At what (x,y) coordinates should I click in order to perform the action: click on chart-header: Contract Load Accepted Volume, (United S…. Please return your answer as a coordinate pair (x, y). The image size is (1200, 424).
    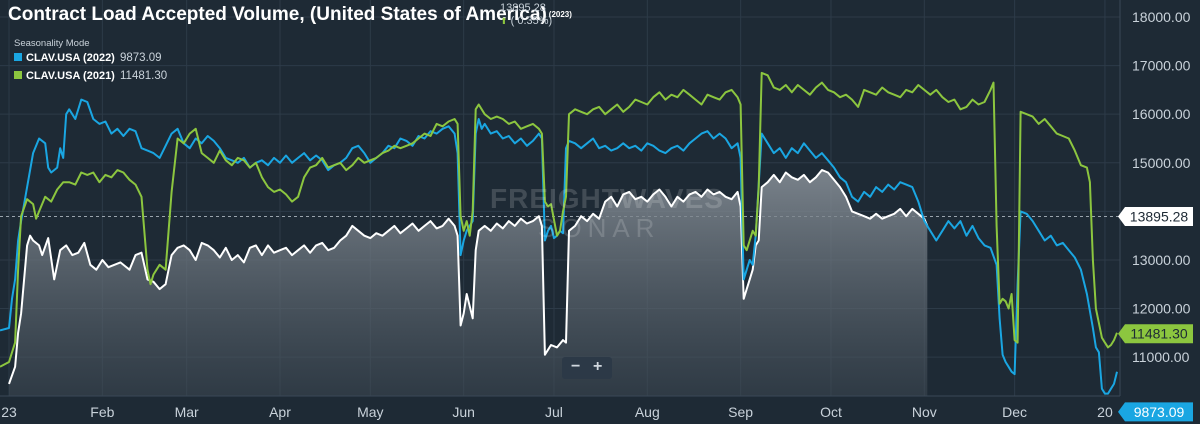
    Looking at the image, I should click on (290, 15).